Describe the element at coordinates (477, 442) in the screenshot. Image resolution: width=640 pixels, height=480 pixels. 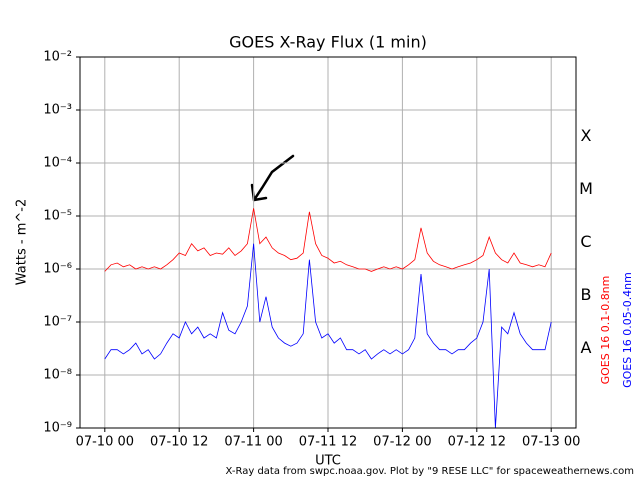
I see `x-tick-label: 07-12 12` at that location.